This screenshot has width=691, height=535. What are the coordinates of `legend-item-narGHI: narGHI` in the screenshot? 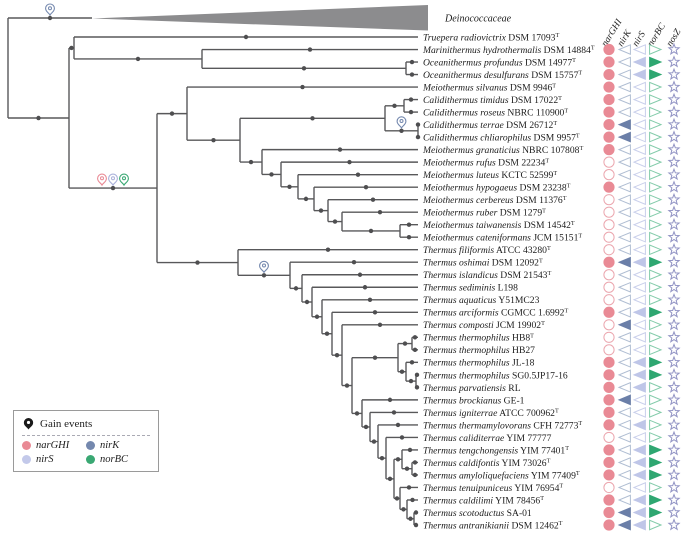 It's located at (54, 445).